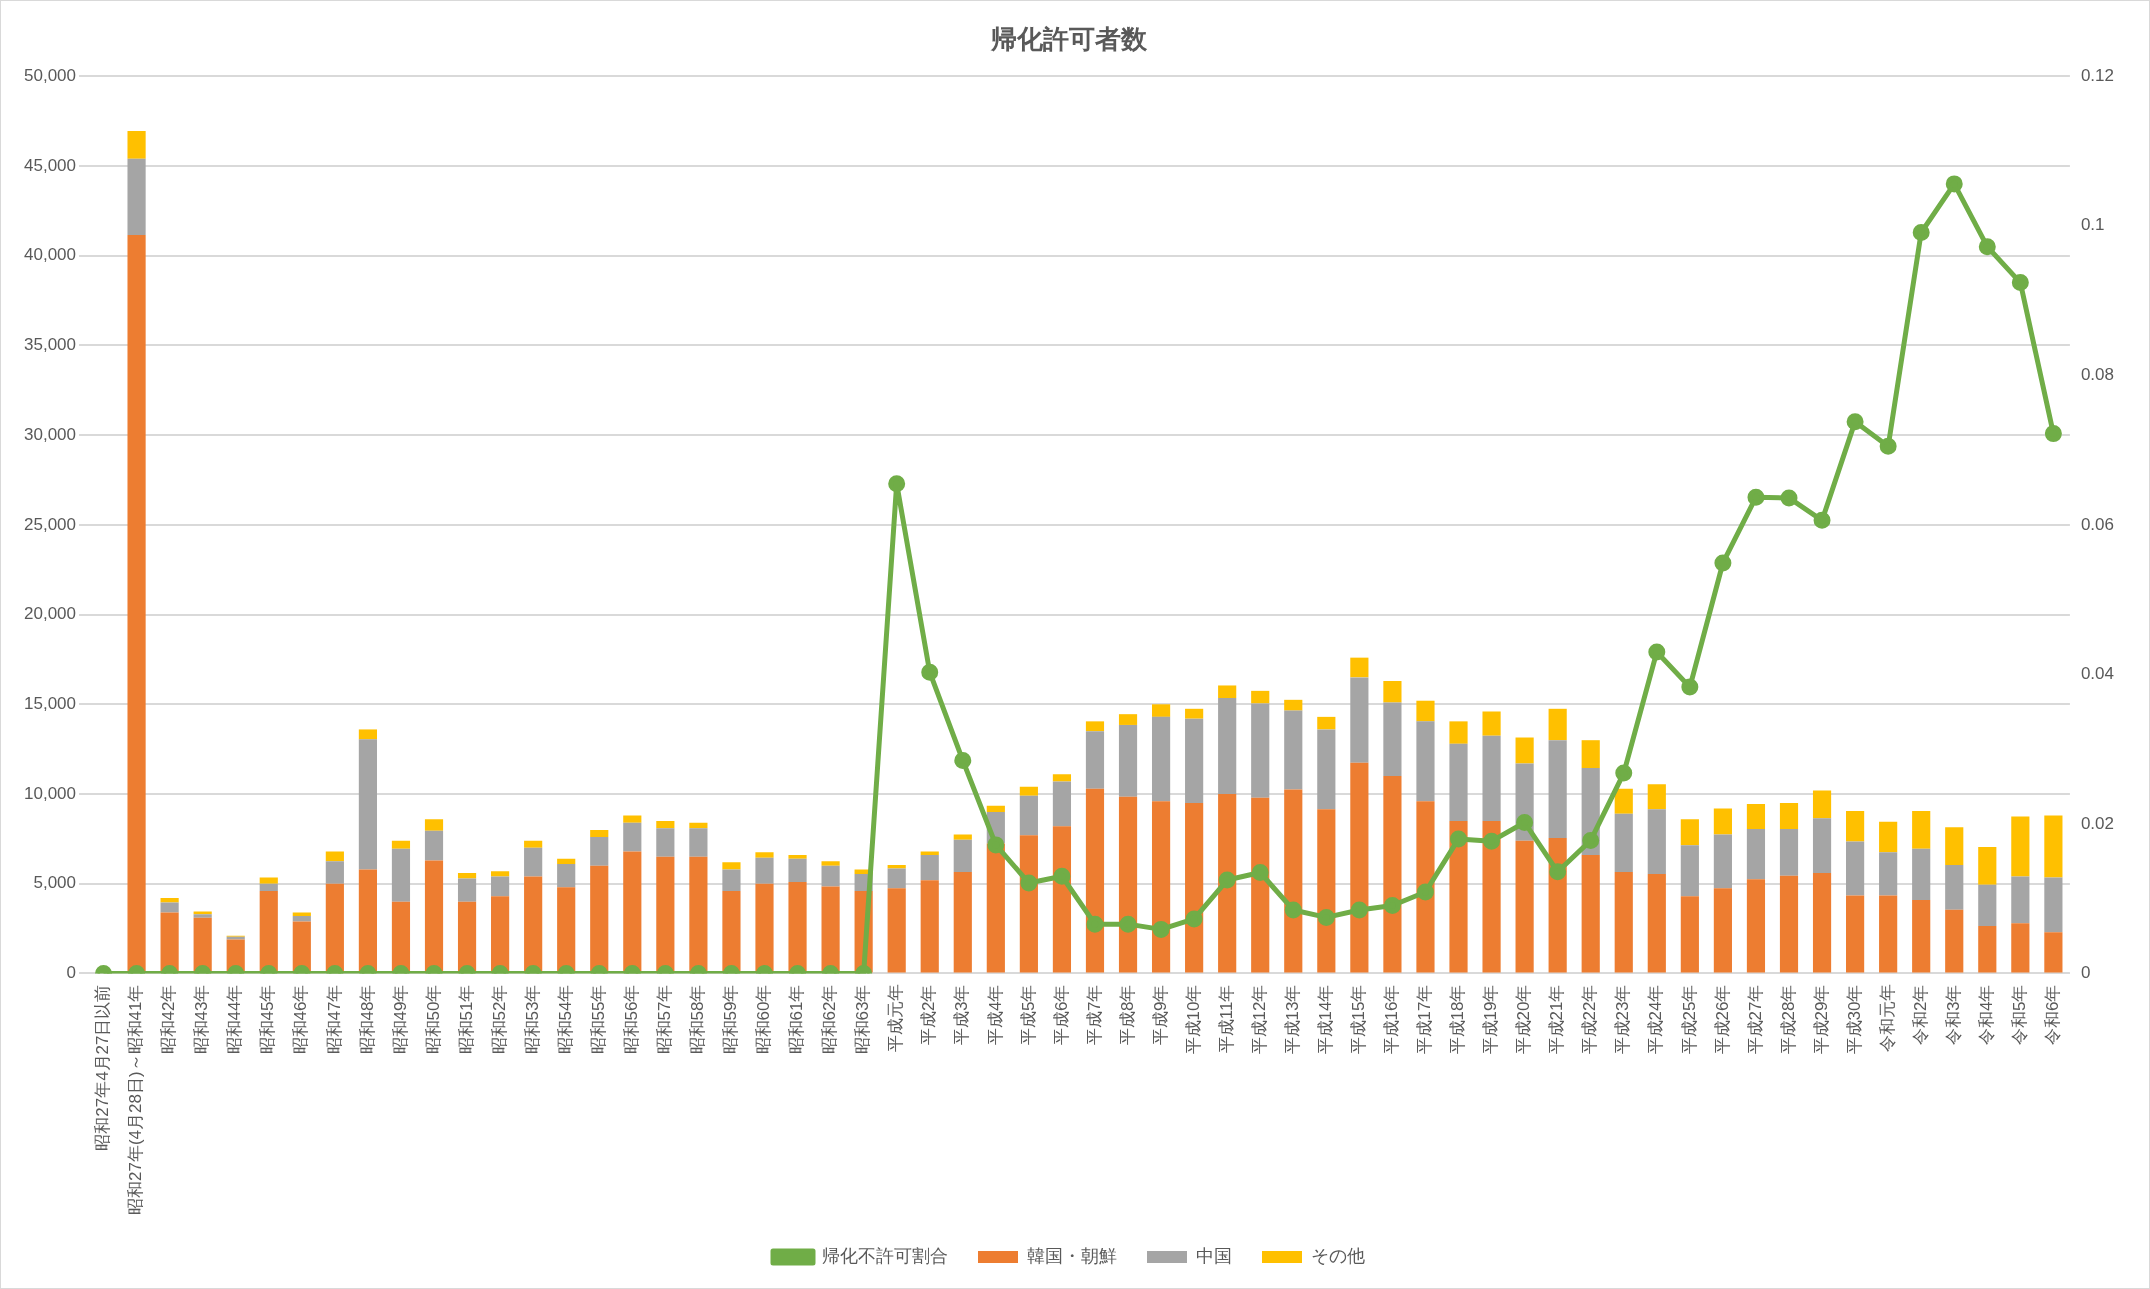 Image resolution: width=2150 pixels, height=1289 pixels. I want to click on y2-tick-label: 0, so click(2085, 973).